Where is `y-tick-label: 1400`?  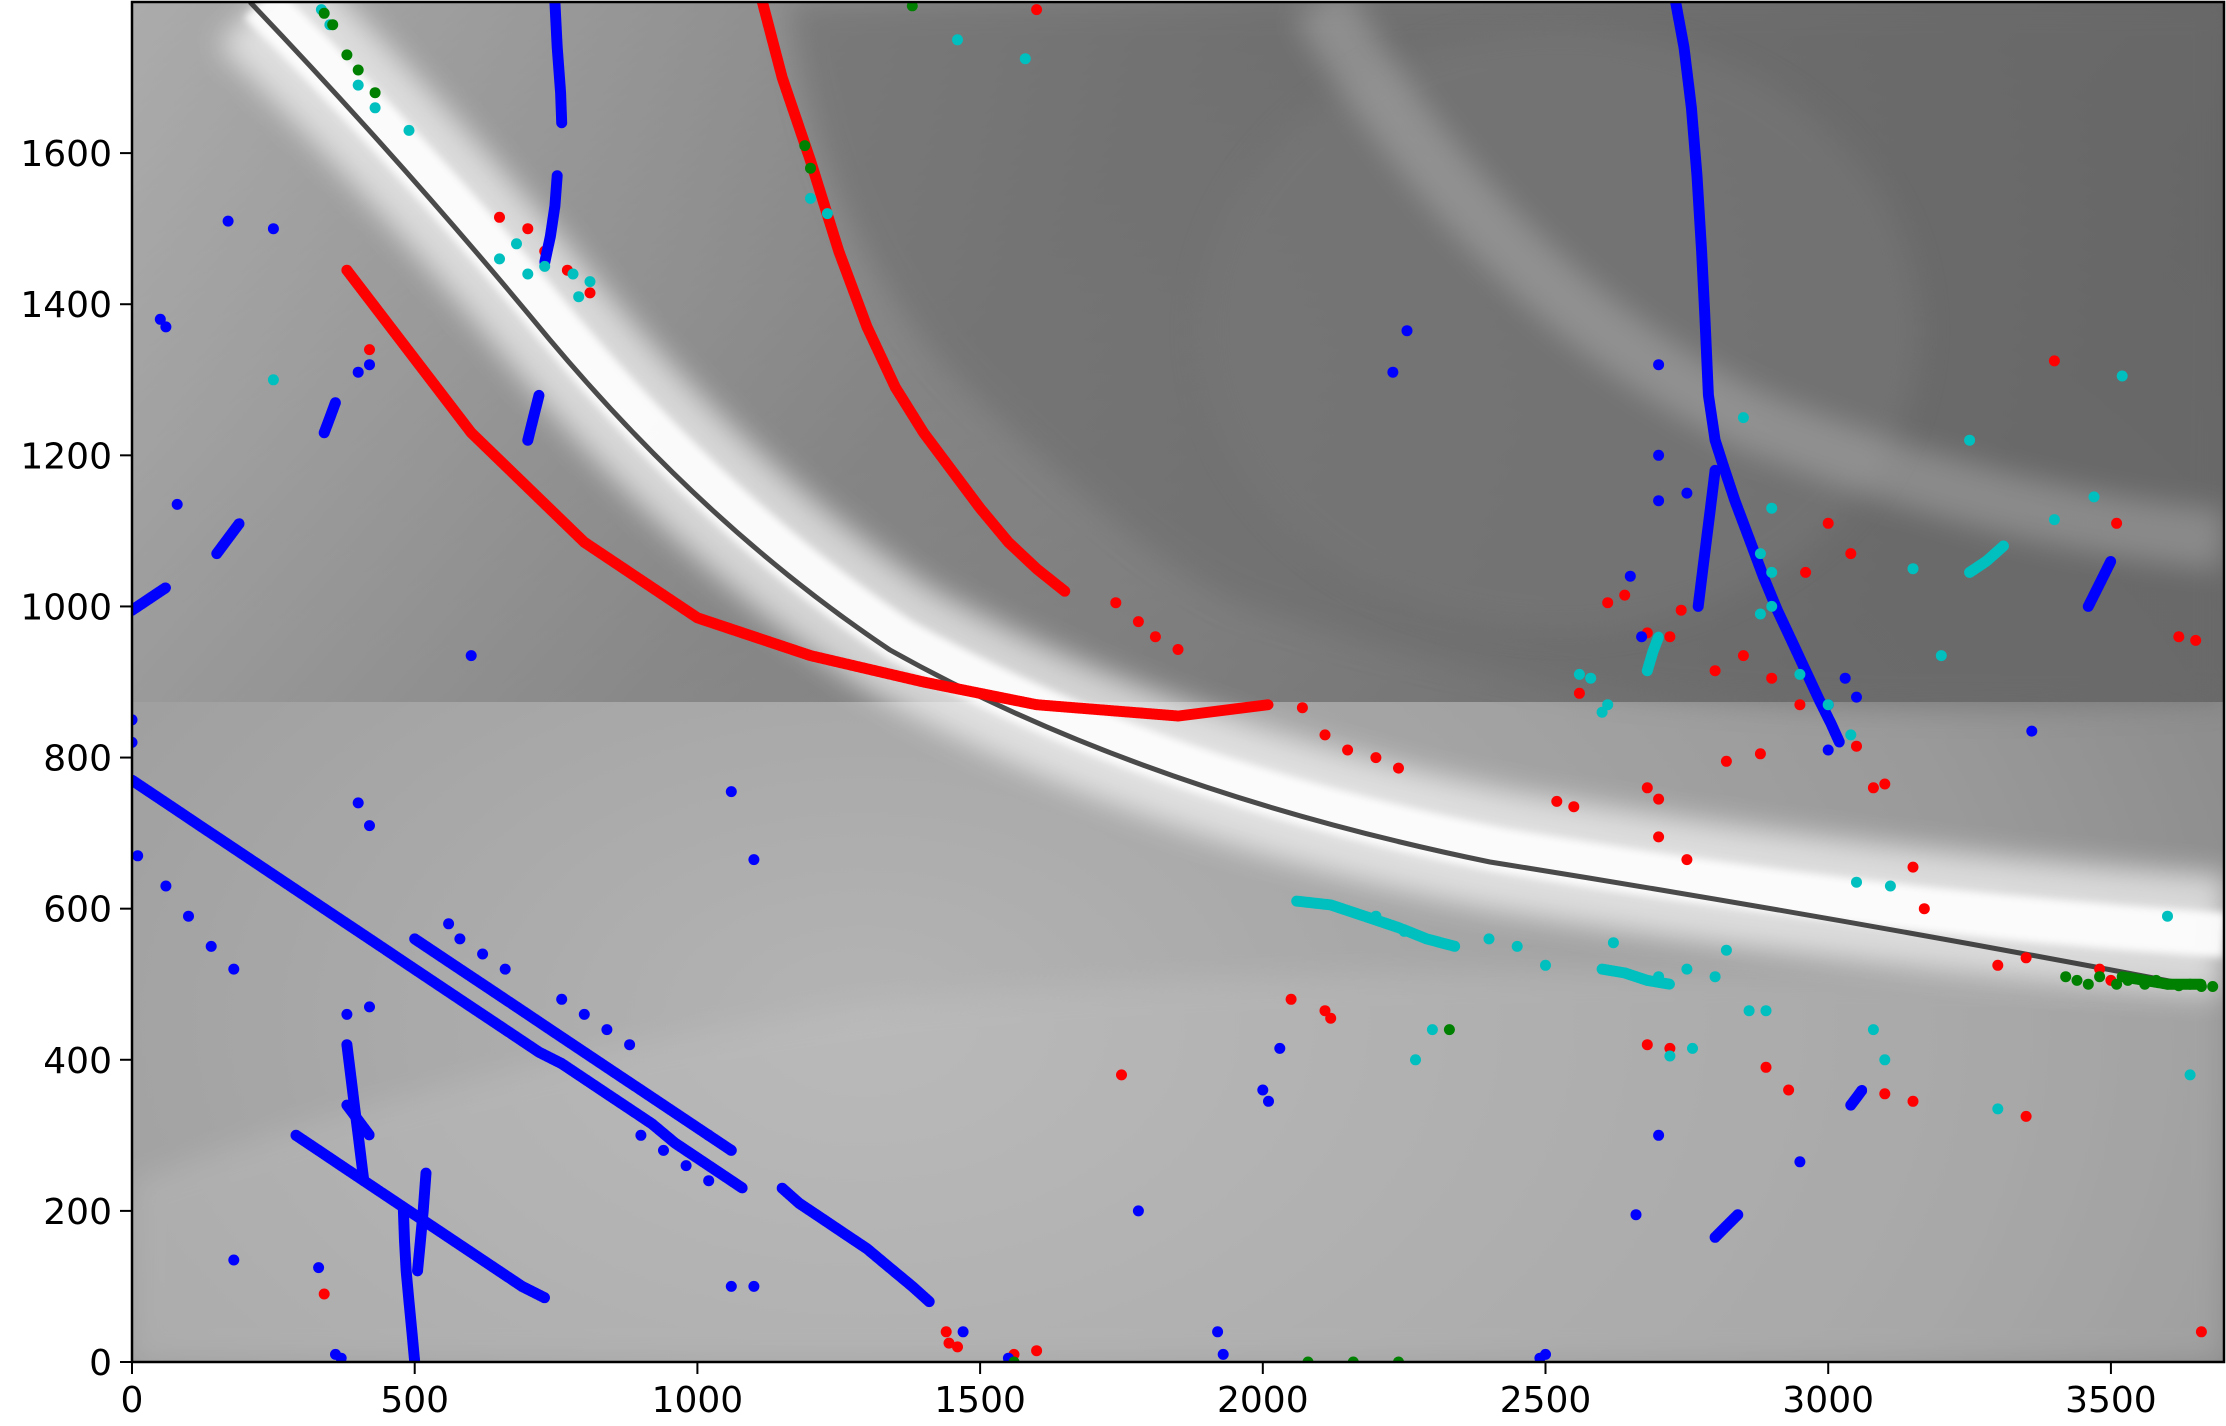
y-tick-label: 1400 is located at coordinates (66, 305).